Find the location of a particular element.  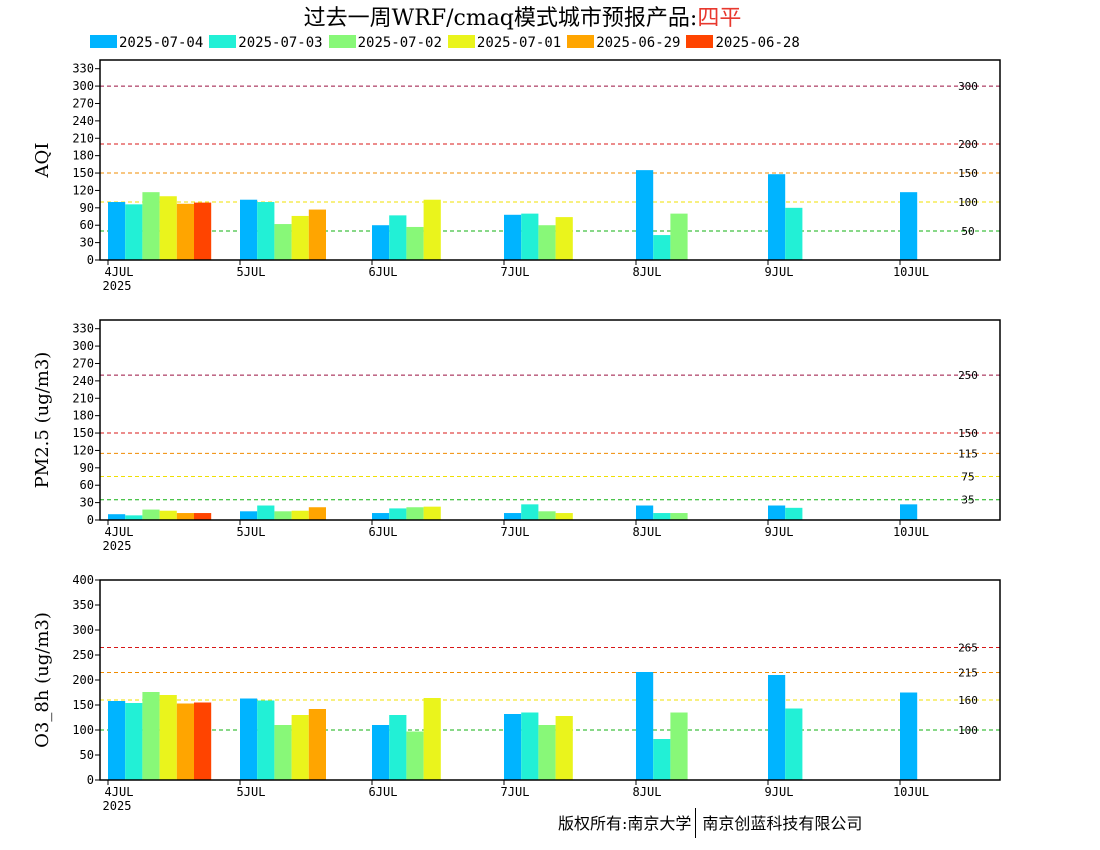

threshold-label: 215 is located at coordinates (968, 673).